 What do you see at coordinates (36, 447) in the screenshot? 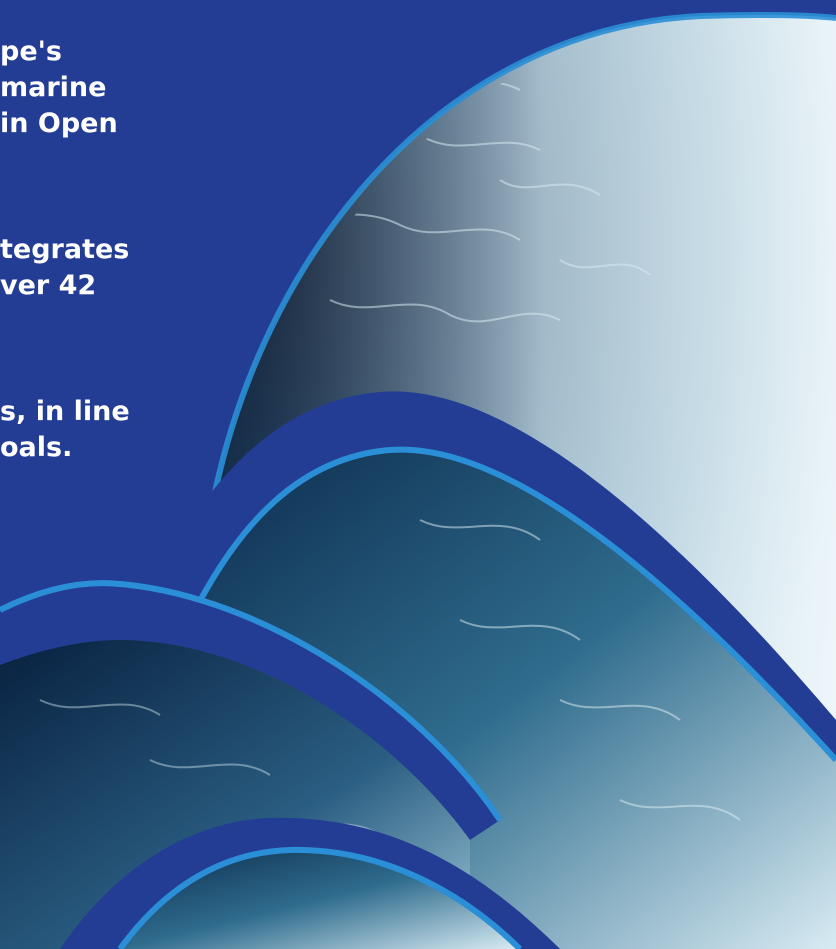
I see `text-line-7: oals.` at bounding box center [36, 447].